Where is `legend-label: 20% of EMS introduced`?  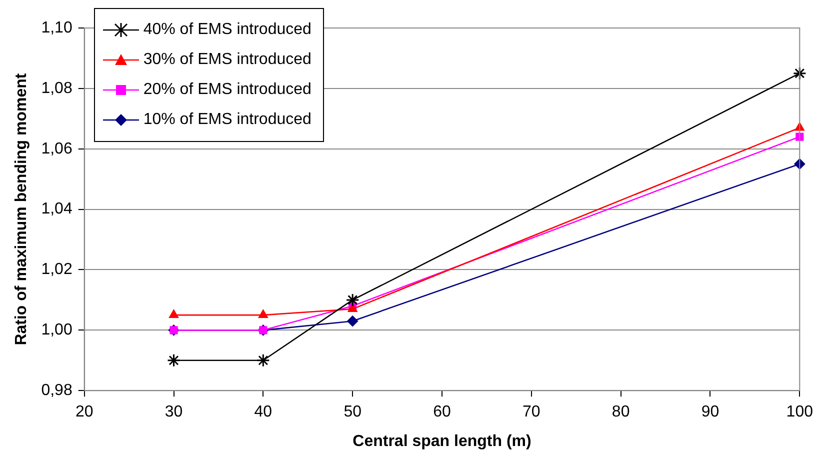 legend-label: 20% of EMS introduced is located at coordinates (227, 90).